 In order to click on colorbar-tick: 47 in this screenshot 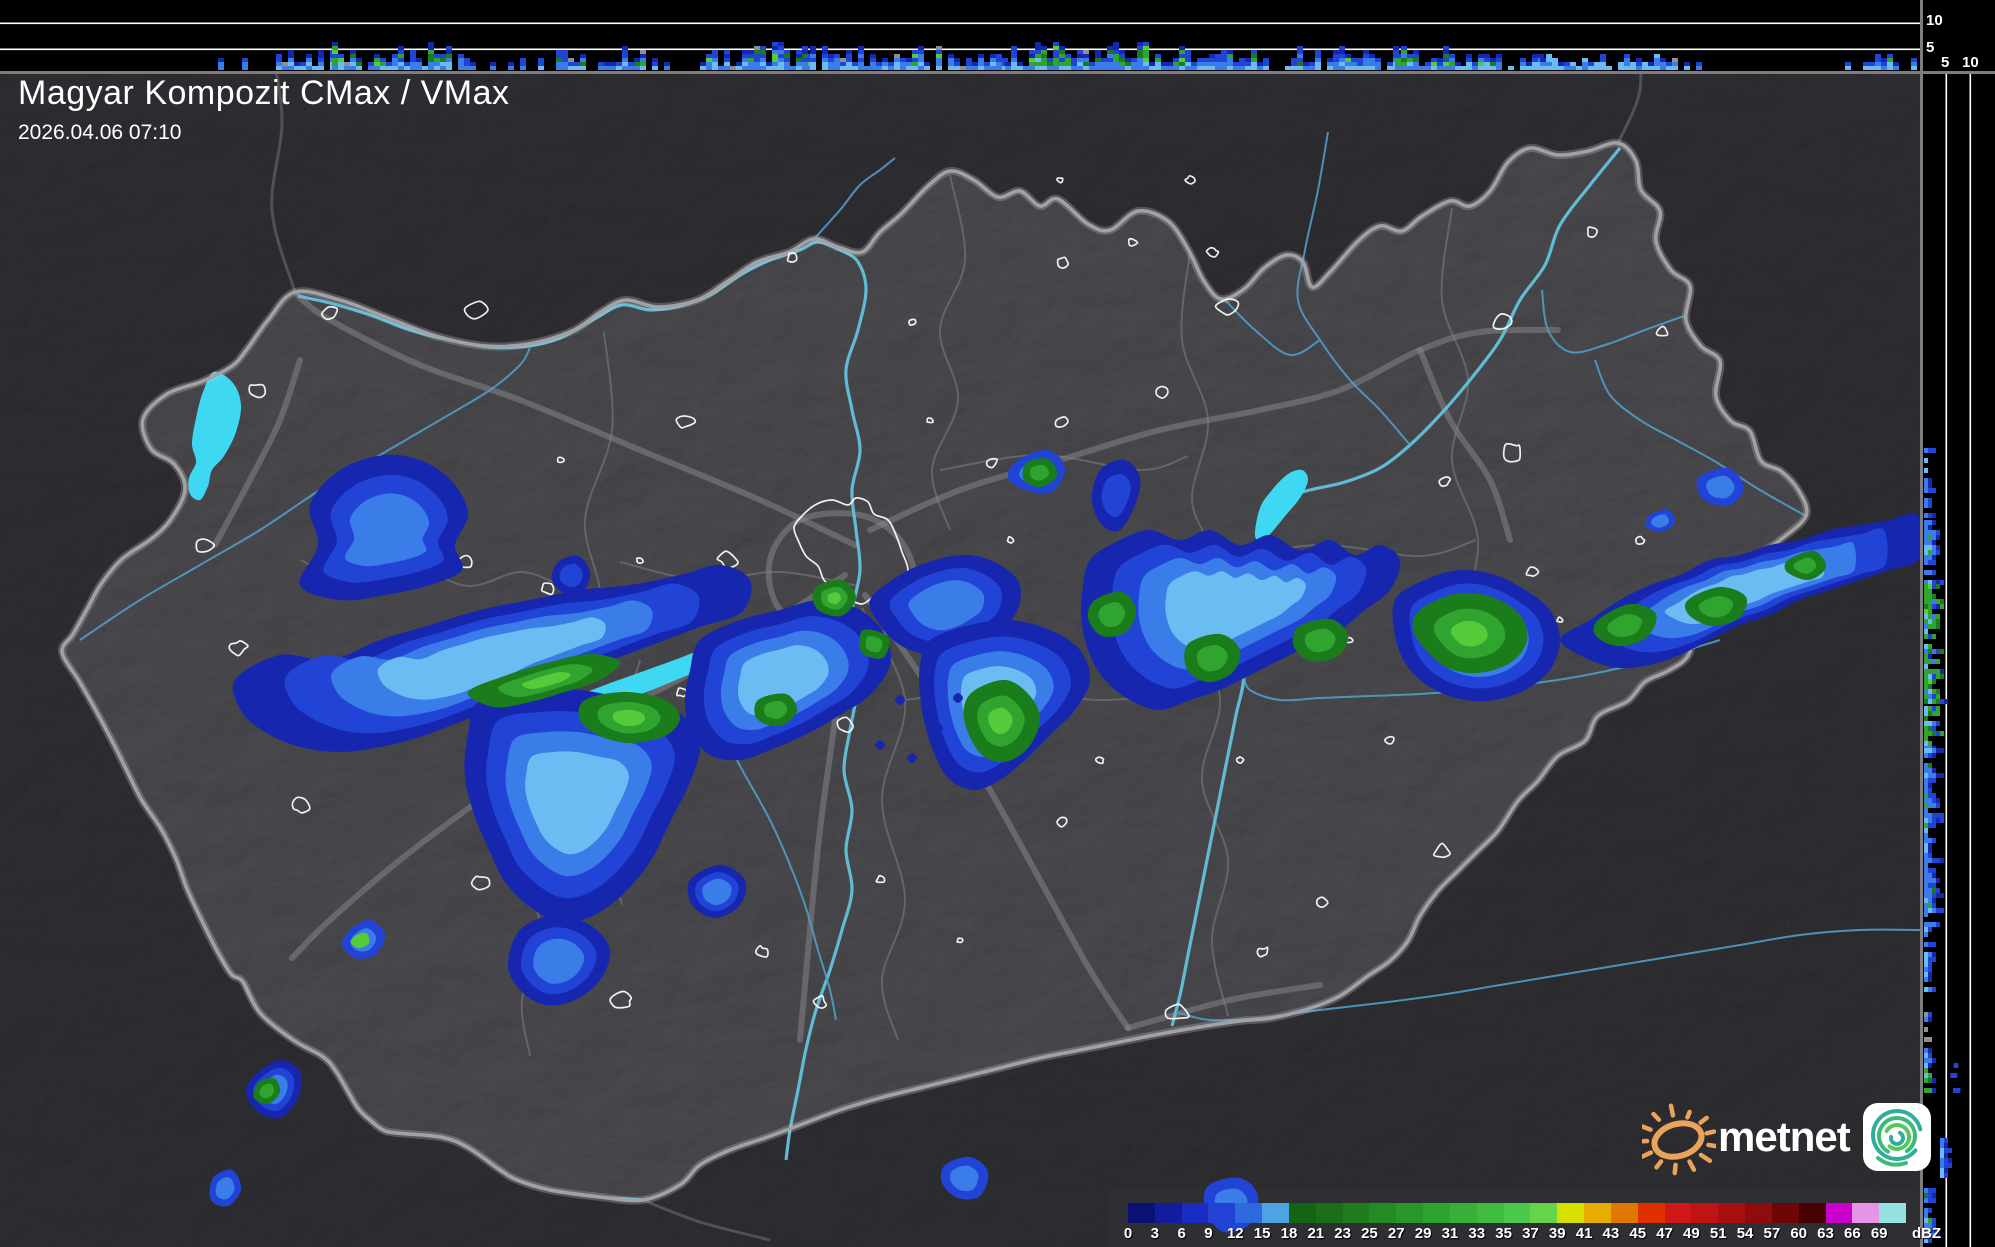, I will do `click(1664, 1233)`.